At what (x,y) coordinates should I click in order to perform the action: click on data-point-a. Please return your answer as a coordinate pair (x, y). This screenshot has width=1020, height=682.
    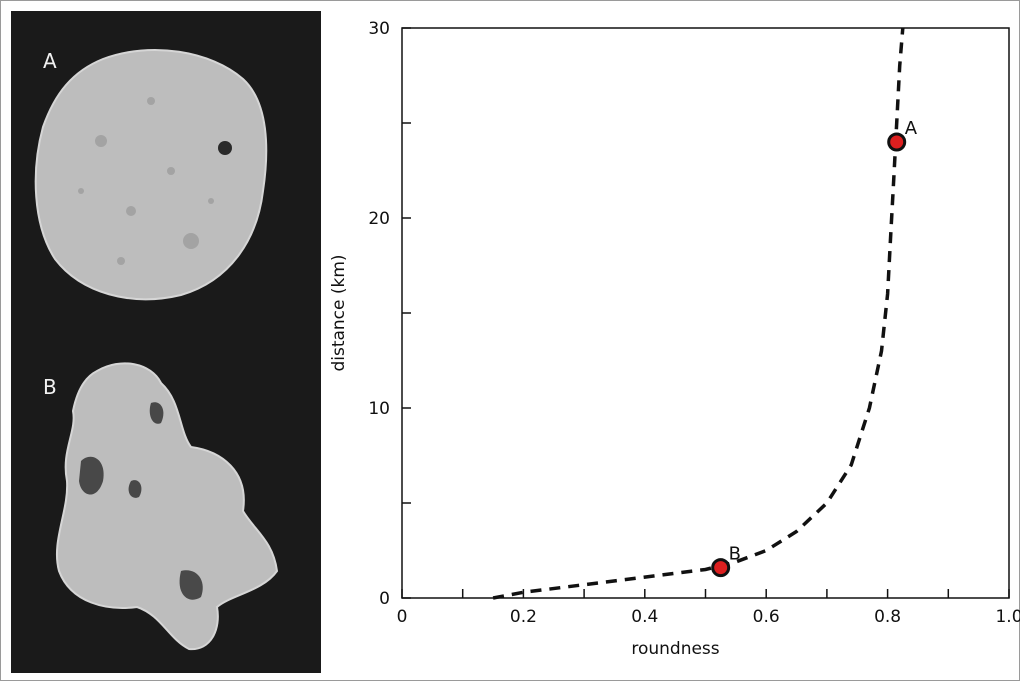
    Looking at the image, I should click on (897, 142).